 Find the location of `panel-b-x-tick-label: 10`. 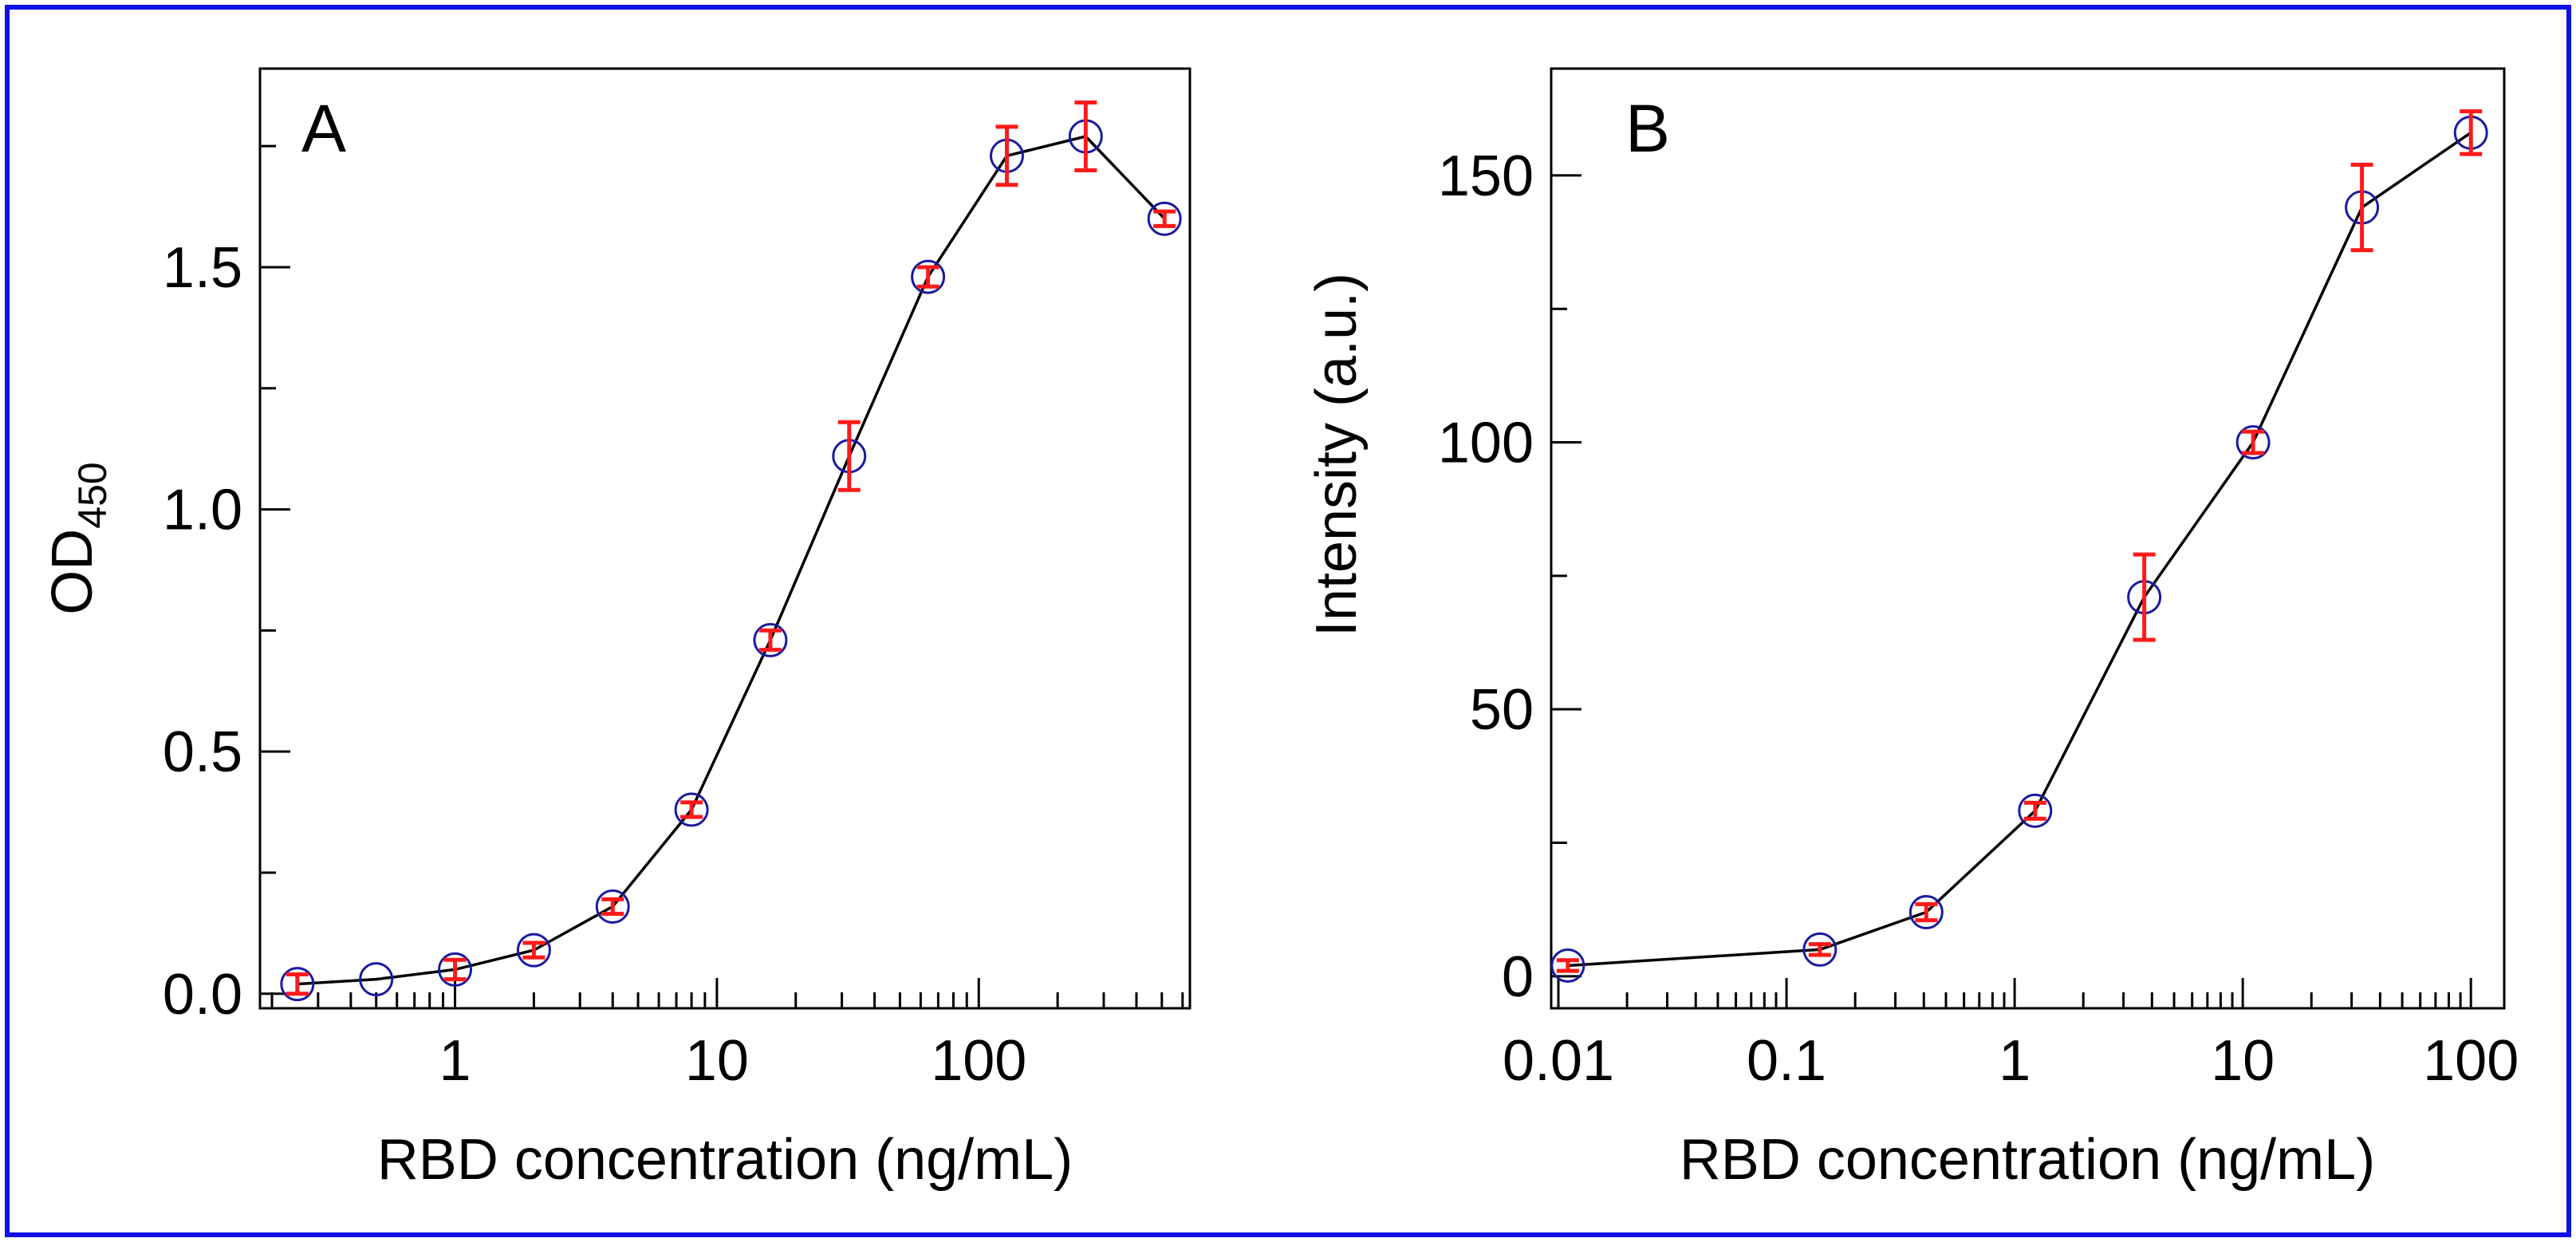

panel-b-x-tick-label: 10 is located at coordinates (2243, 1061).